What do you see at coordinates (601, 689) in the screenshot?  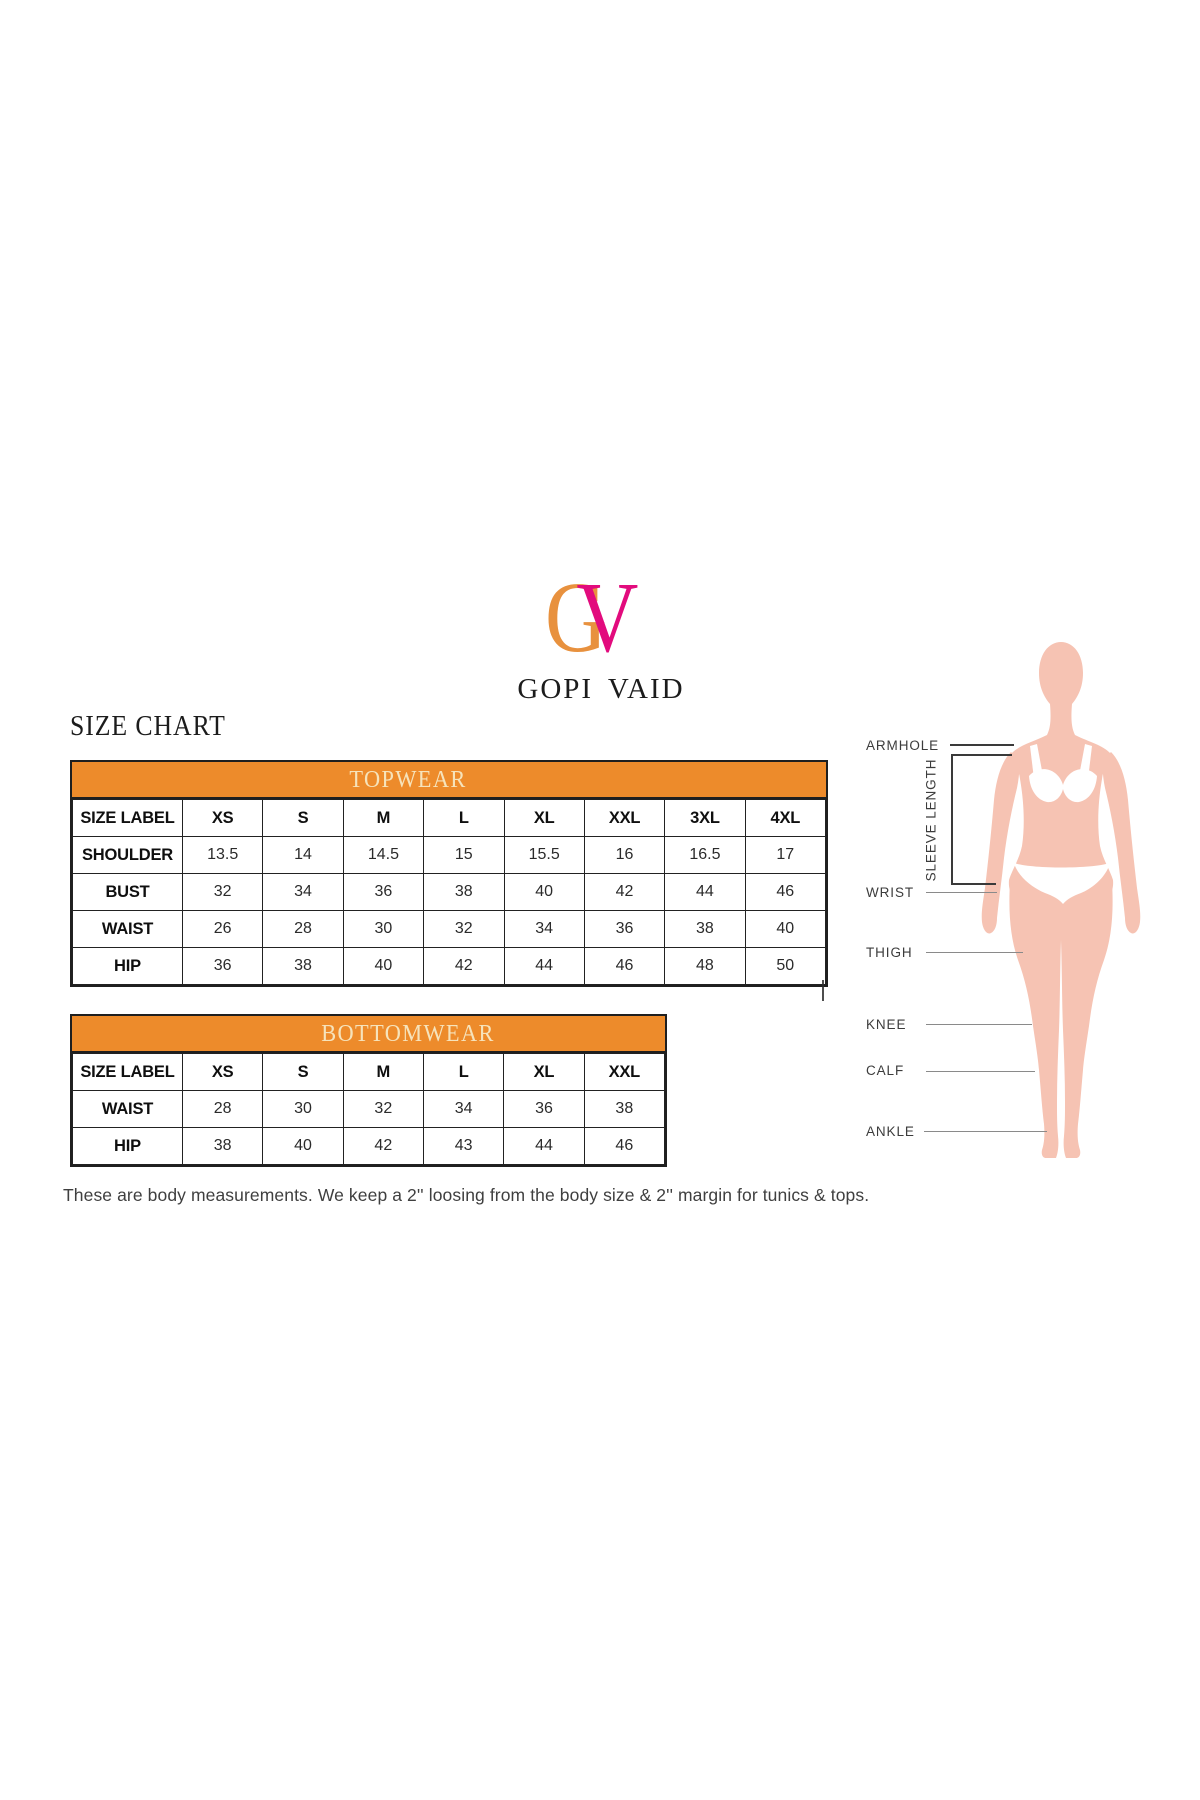 I see `brand-name: GOPI VAID` at bounding box center [601, 689].